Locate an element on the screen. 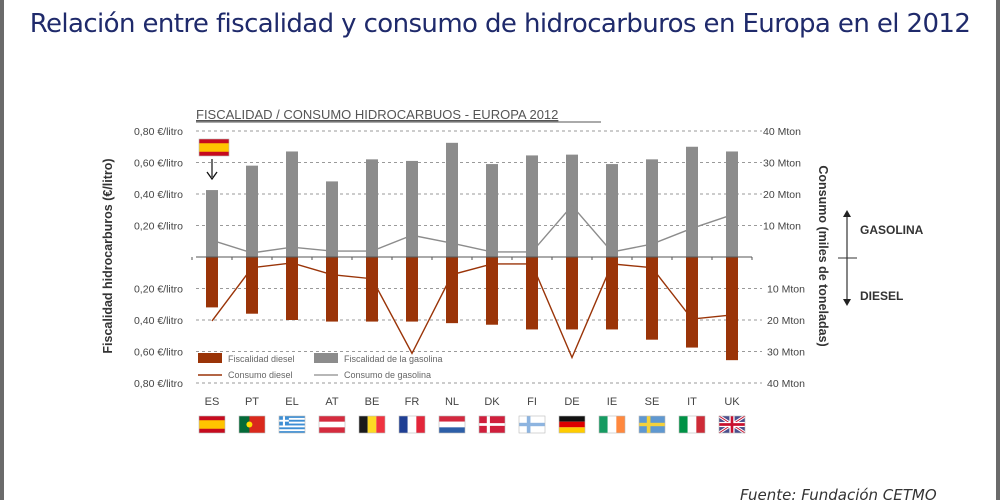 The height and width of the screenshot is (504, 1000). frame-right-border is located at coordinates (998, 250).